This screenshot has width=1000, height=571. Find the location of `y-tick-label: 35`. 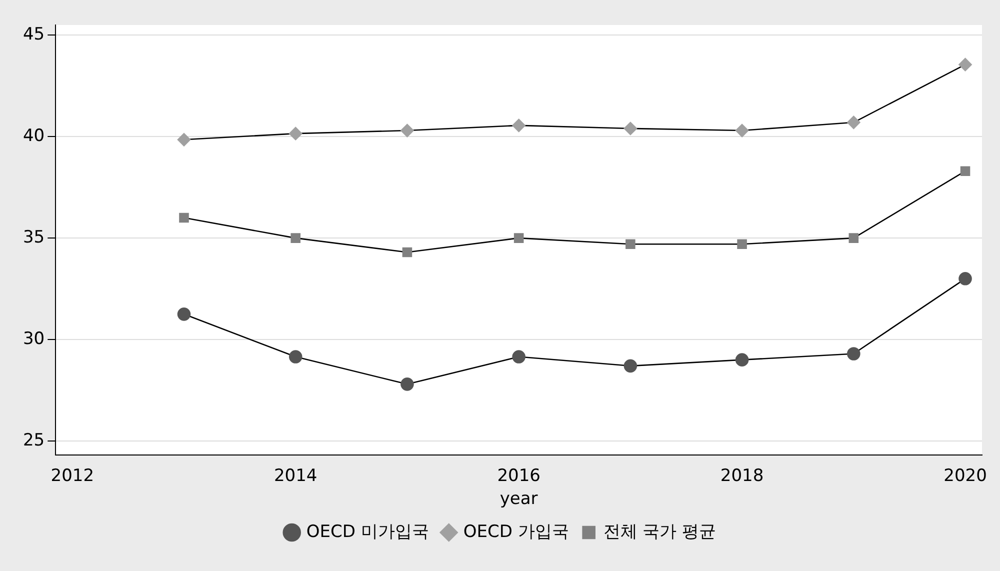

y-tick-label: 35 is located at coordinates (33, 237).